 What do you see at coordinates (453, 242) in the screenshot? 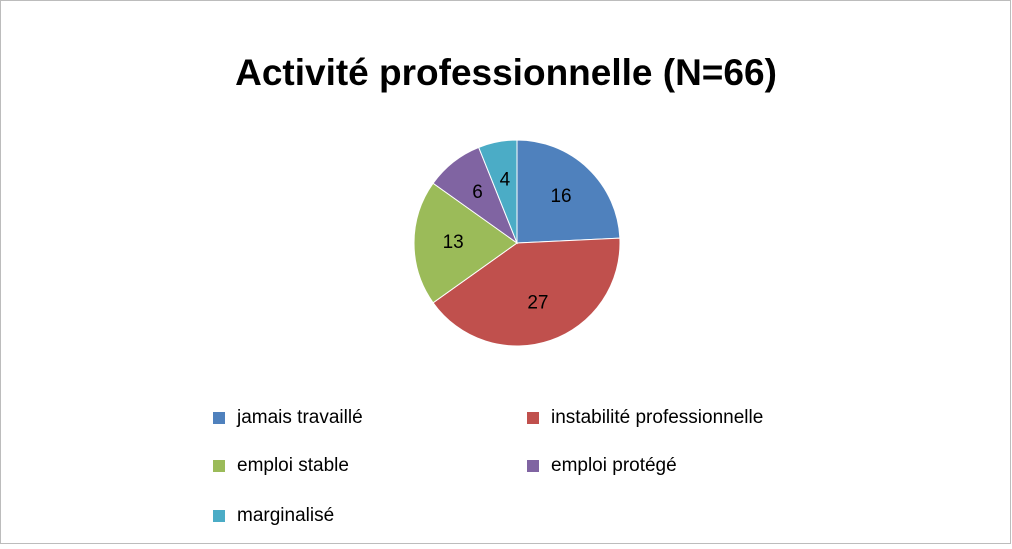
I see `data-label: 13` at bounding box center [453, 242].